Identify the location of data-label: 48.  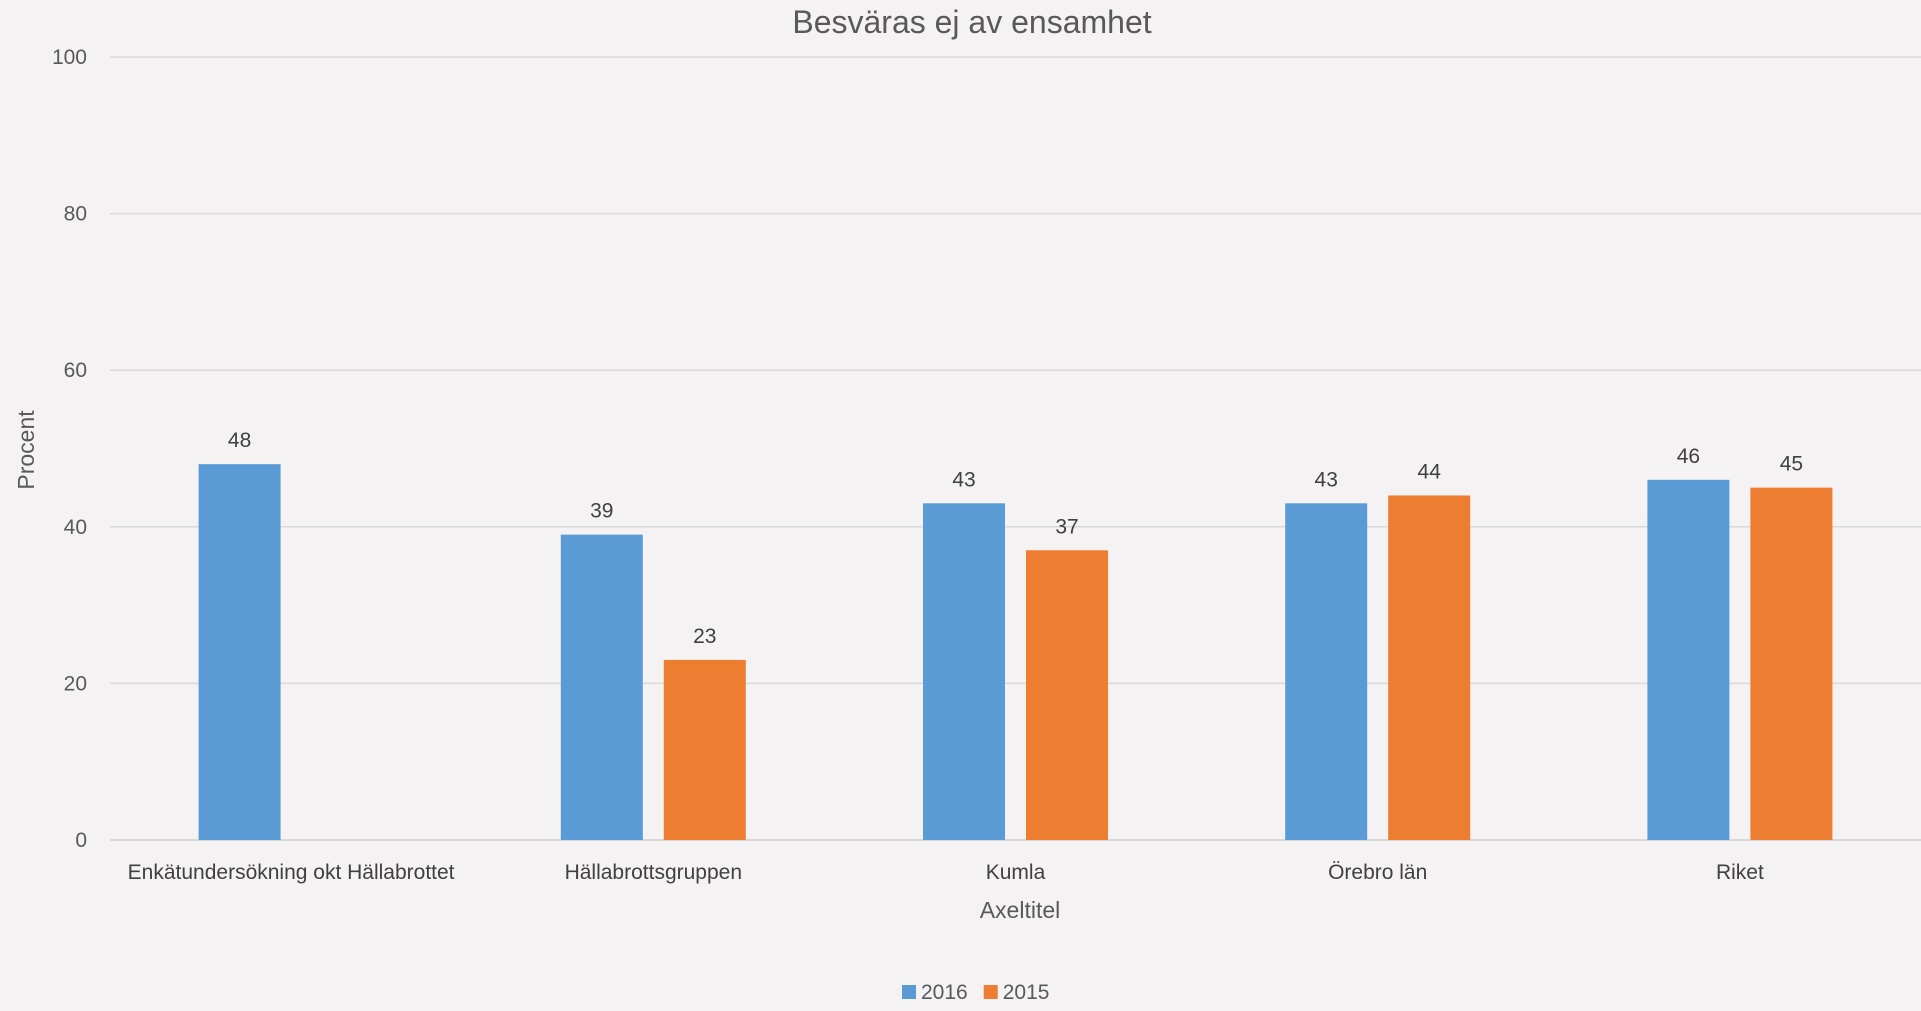
(239, 440).